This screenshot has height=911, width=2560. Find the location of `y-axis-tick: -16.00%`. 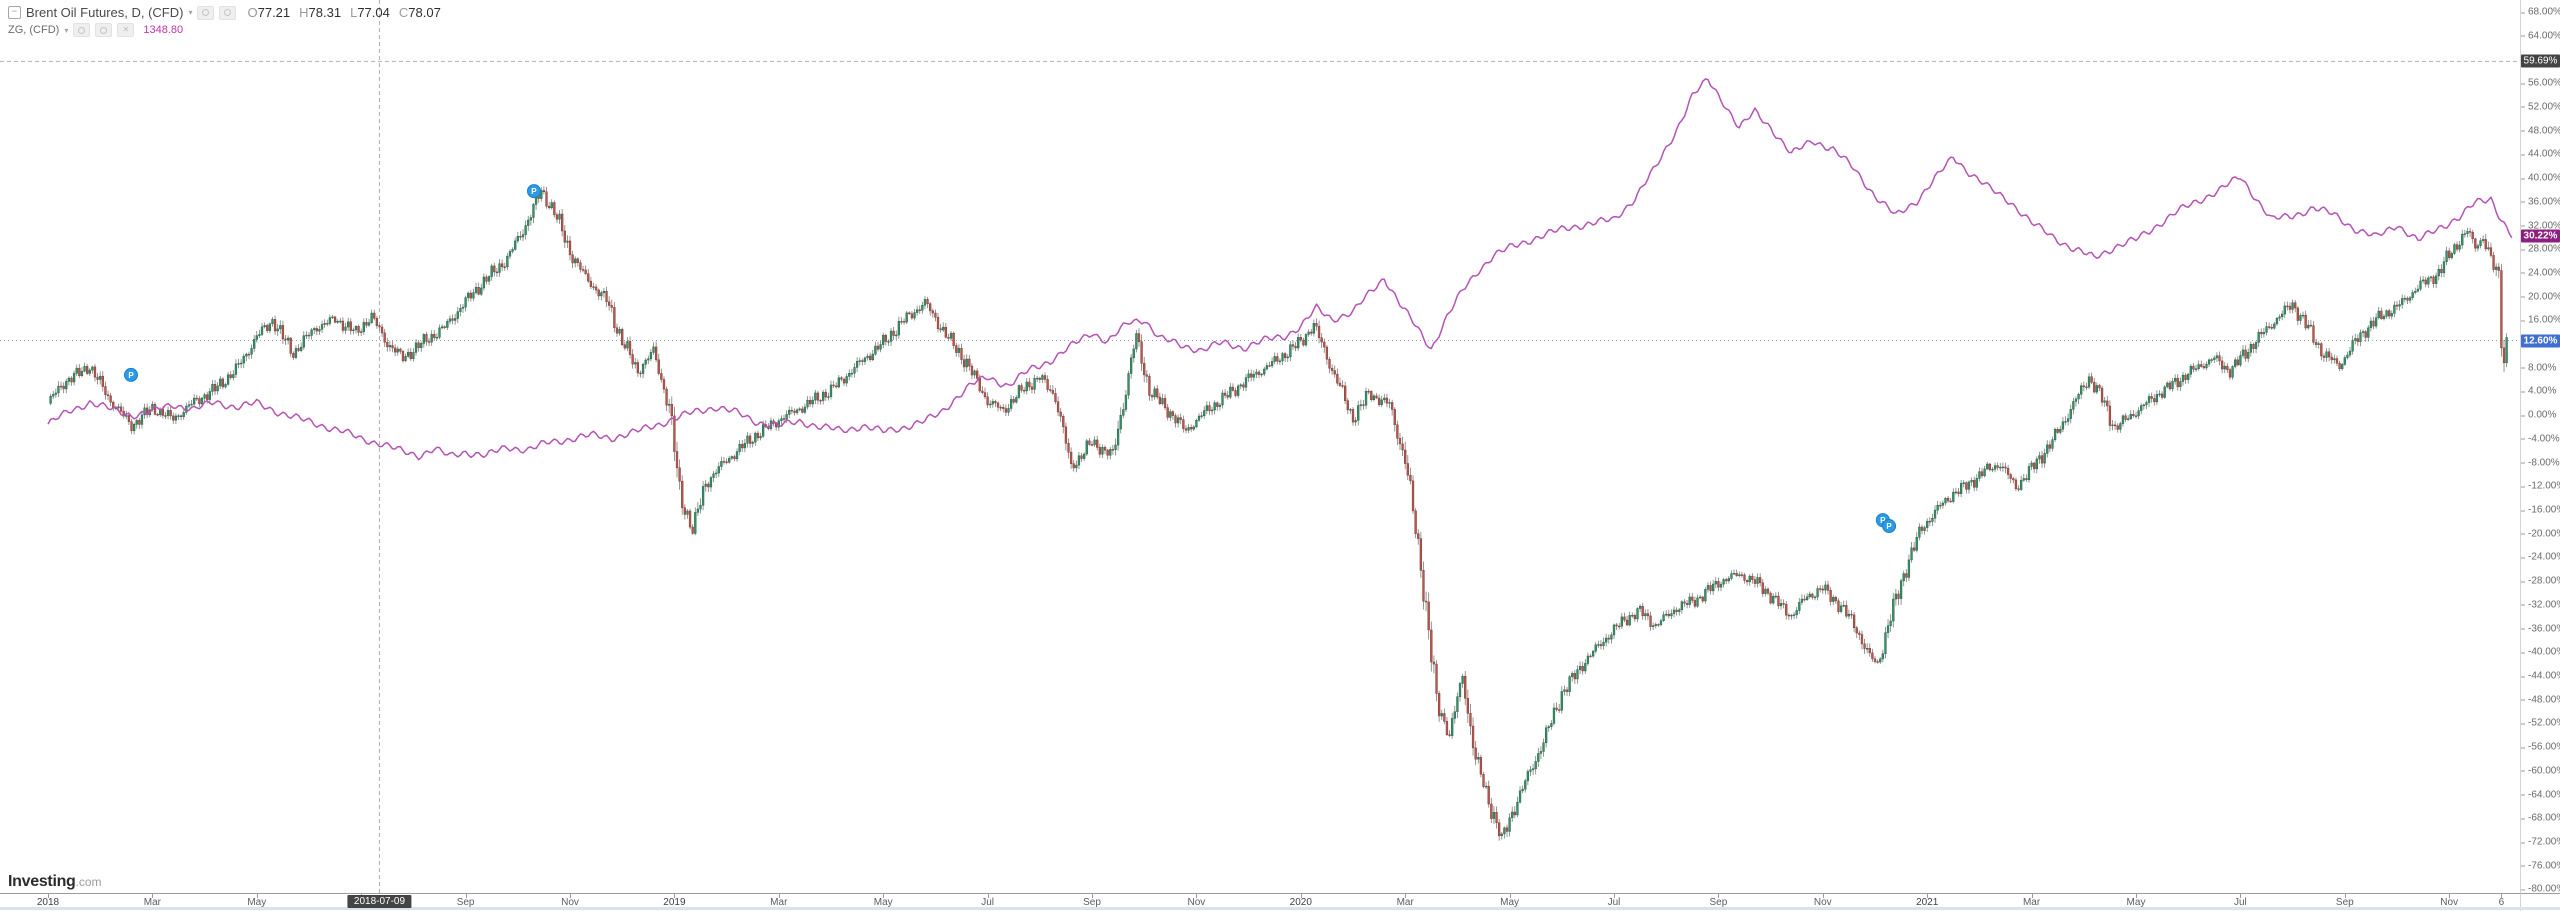

y-axis-tick: -16.00% is located at coordinates (2540, 510).